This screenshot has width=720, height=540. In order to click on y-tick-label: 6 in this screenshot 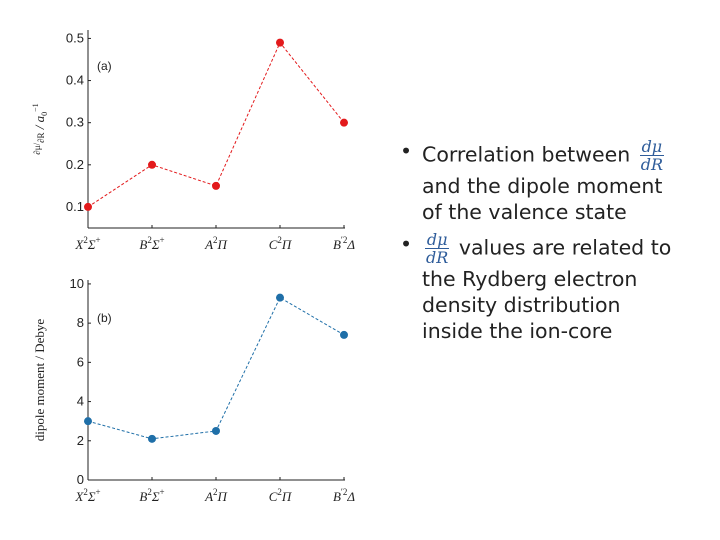, I will do `click(80, 361)`.